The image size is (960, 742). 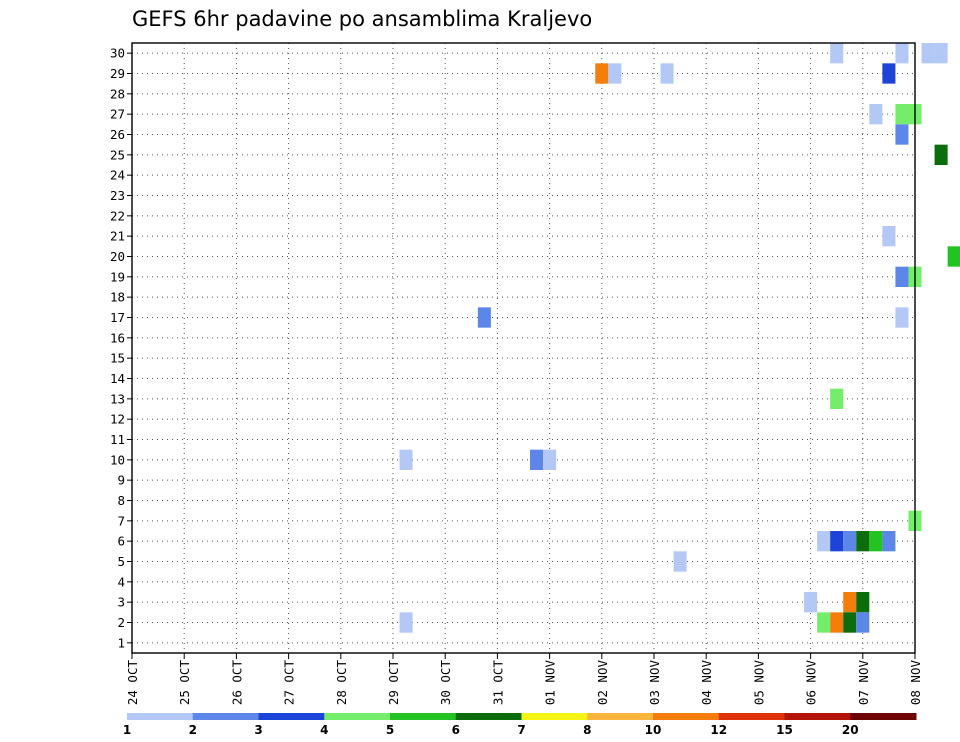 I want to click on colorbar-label: 1, so click(x=127, y=730).